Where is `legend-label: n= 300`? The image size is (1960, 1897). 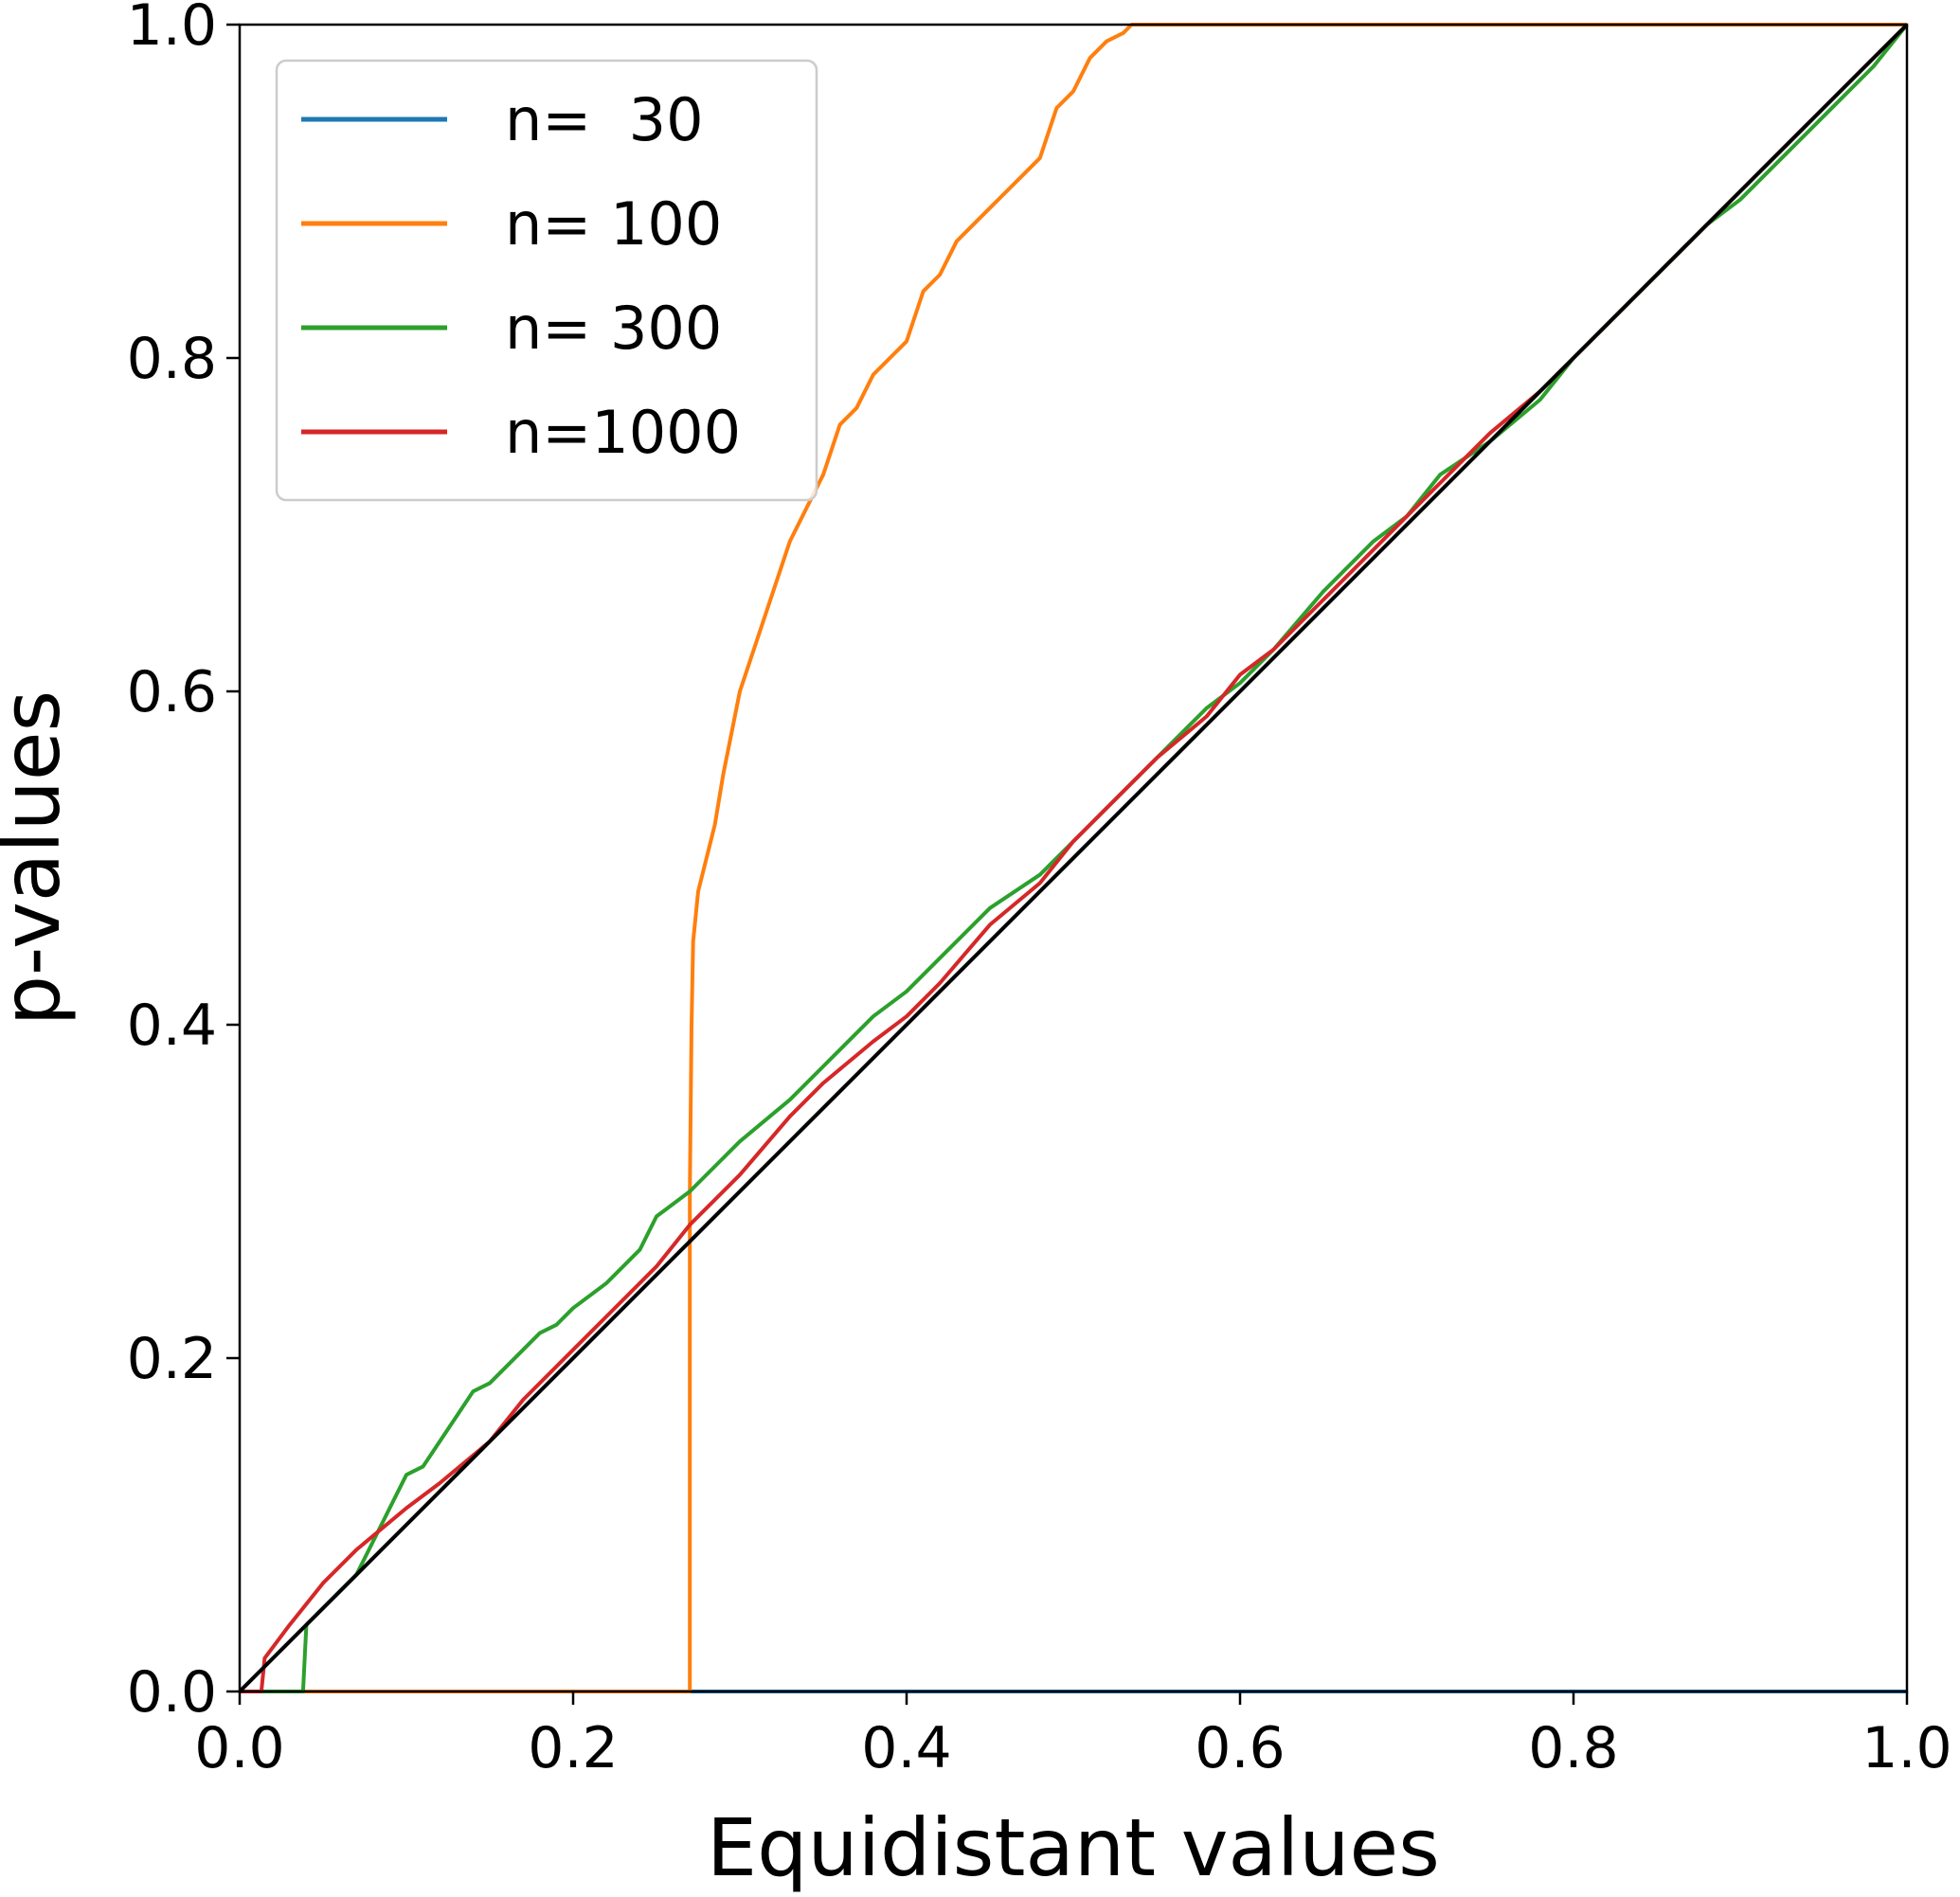 legend-label: n= 300 is located at coordinates (614, 328).